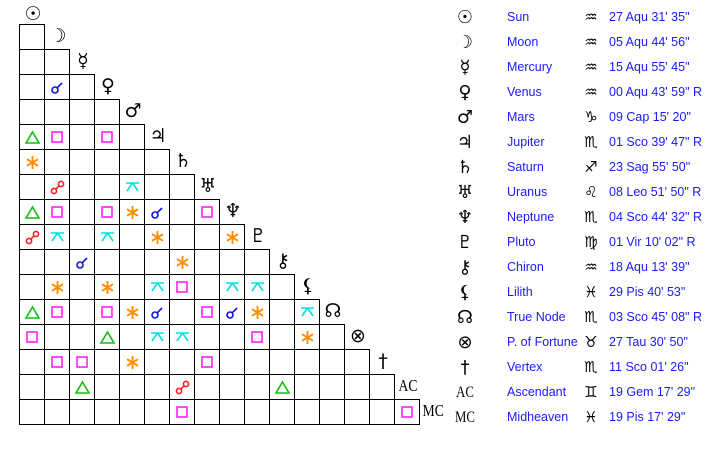 The image size is (705, 450). Describe the element at coordinates (58, 36) in the screenshot. I see `moon-icon: ☽` at that location.